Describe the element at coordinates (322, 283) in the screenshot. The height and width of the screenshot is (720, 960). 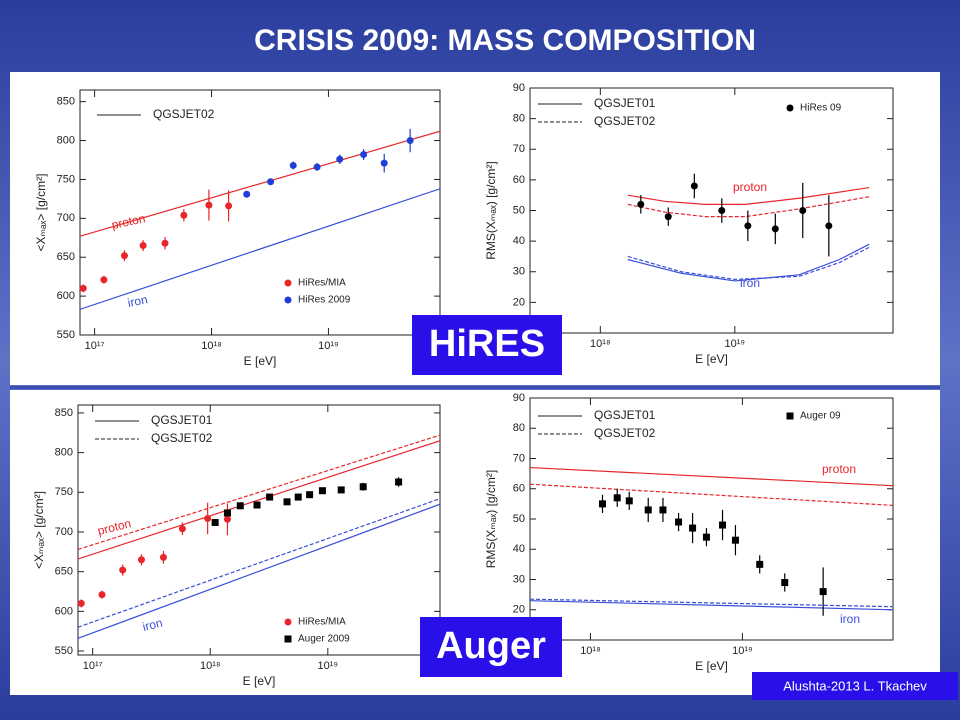
I see `legend-label: HiRes/MIA` at that location.